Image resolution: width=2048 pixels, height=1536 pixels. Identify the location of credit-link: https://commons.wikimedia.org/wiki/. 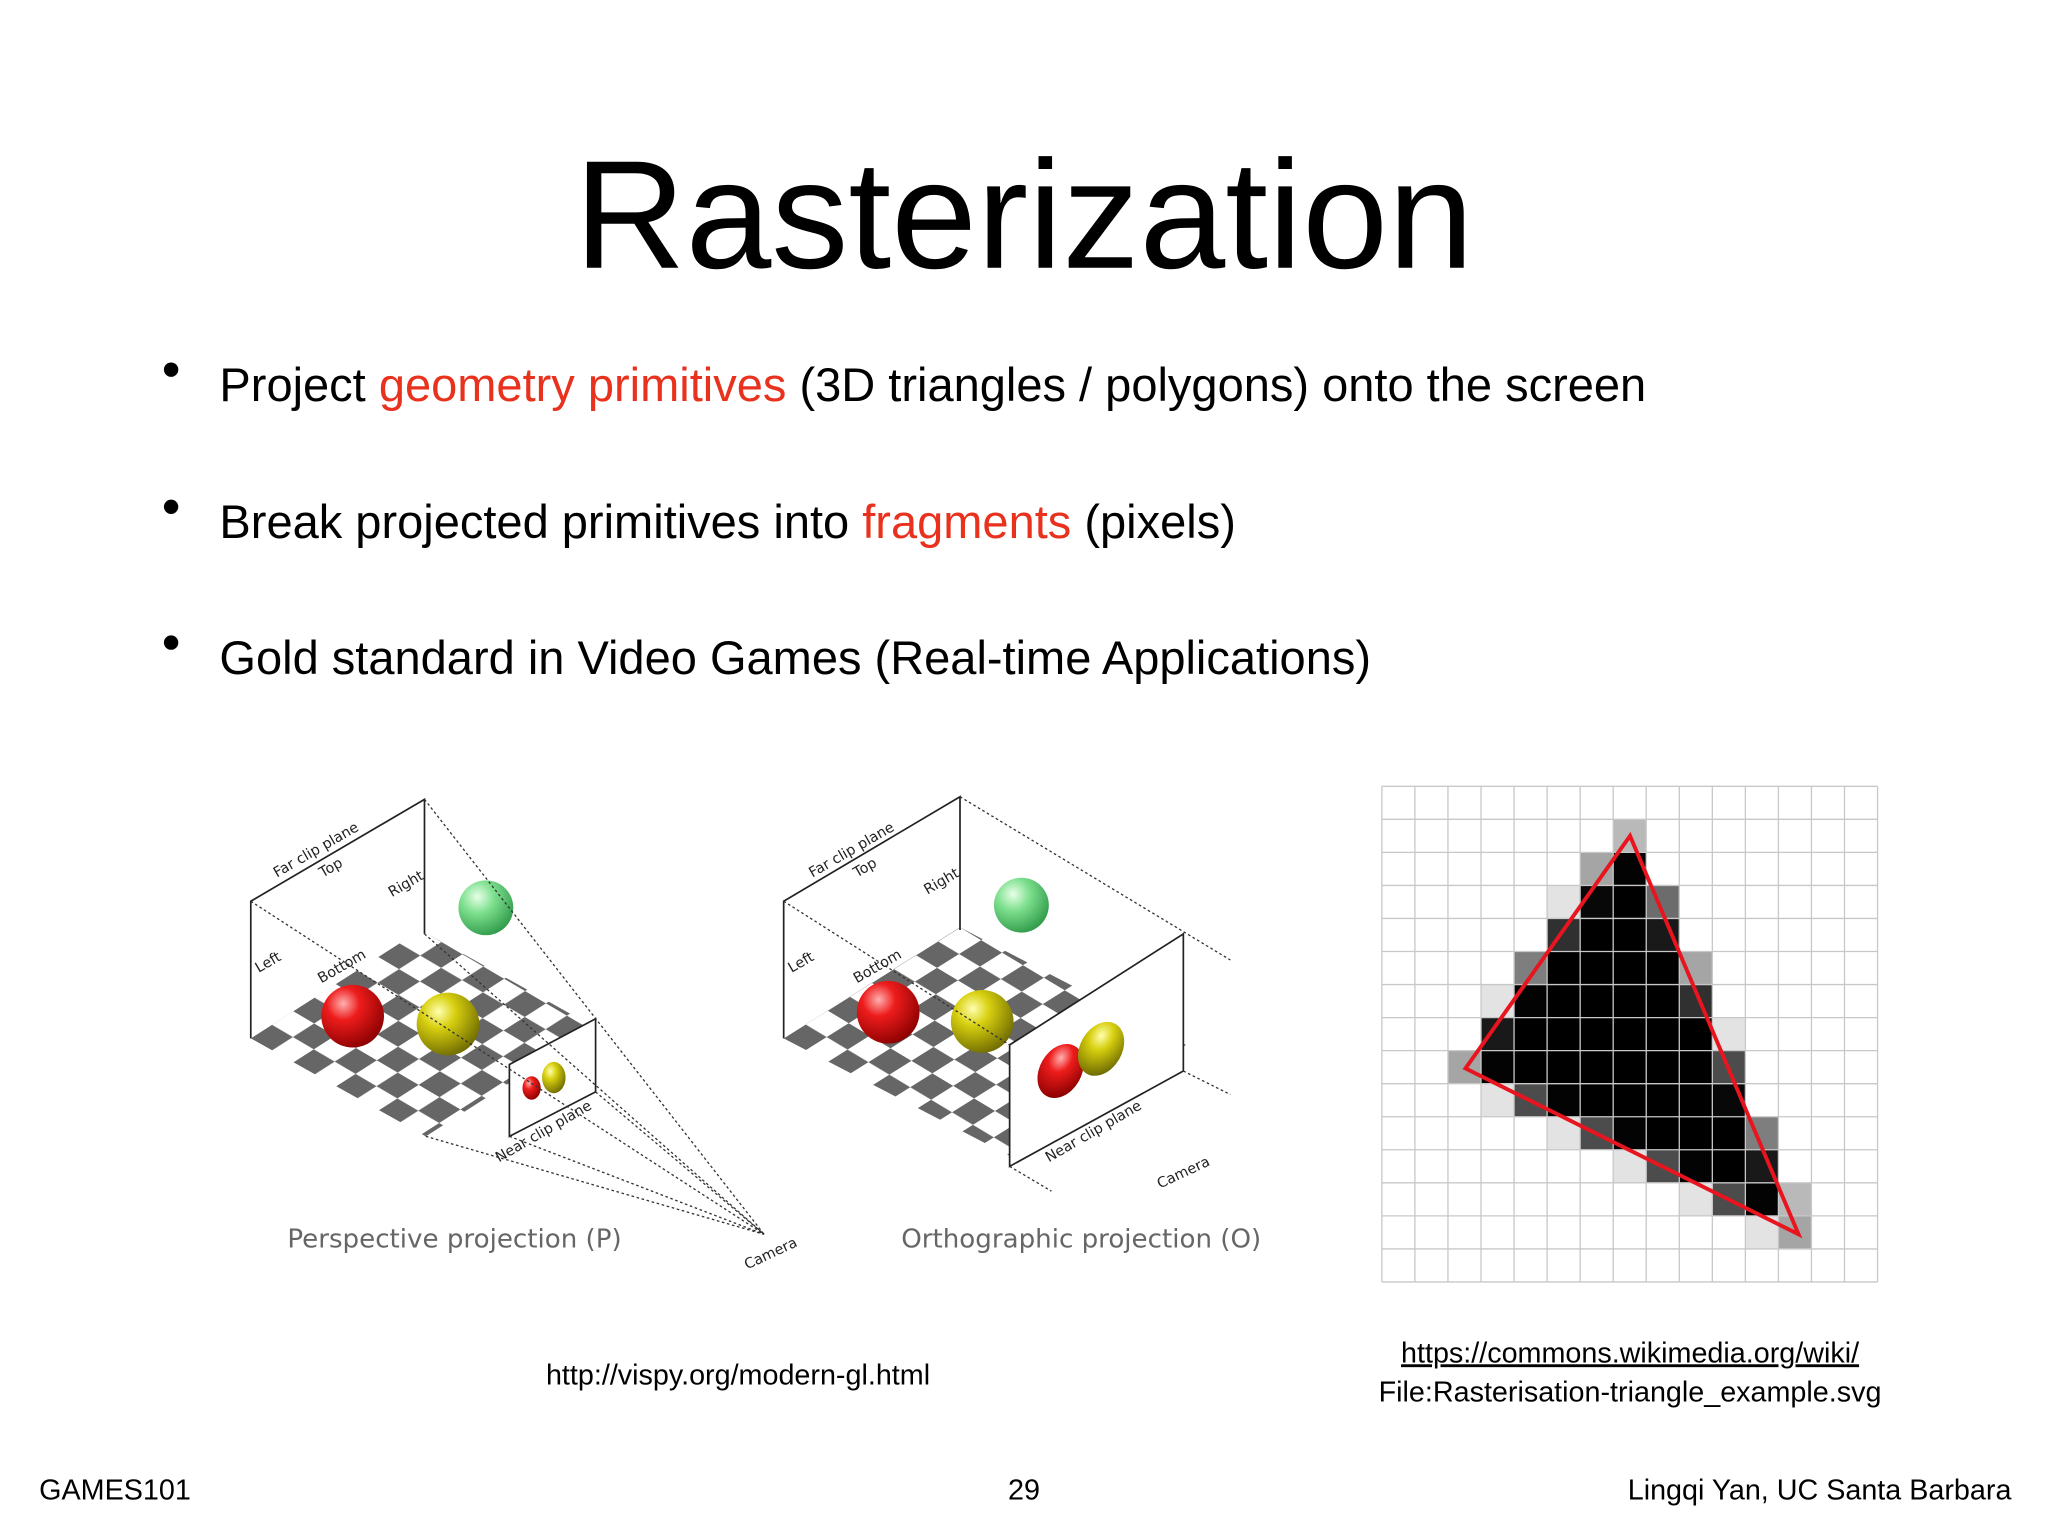
(1630, 1353).